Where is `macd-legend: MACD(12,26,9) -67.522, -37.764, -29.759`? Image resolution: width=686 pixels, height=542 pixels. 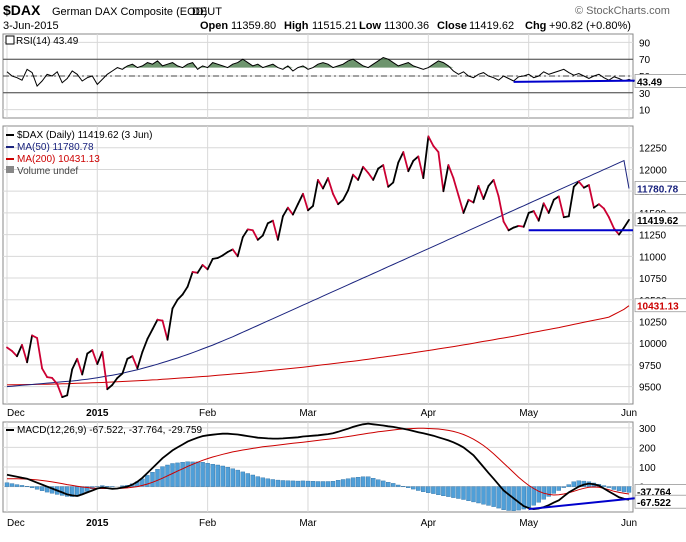
macd-legend: MACD(12,26,9) -67.522, -37.764, -29.759 is located at coordinates (110, 430).